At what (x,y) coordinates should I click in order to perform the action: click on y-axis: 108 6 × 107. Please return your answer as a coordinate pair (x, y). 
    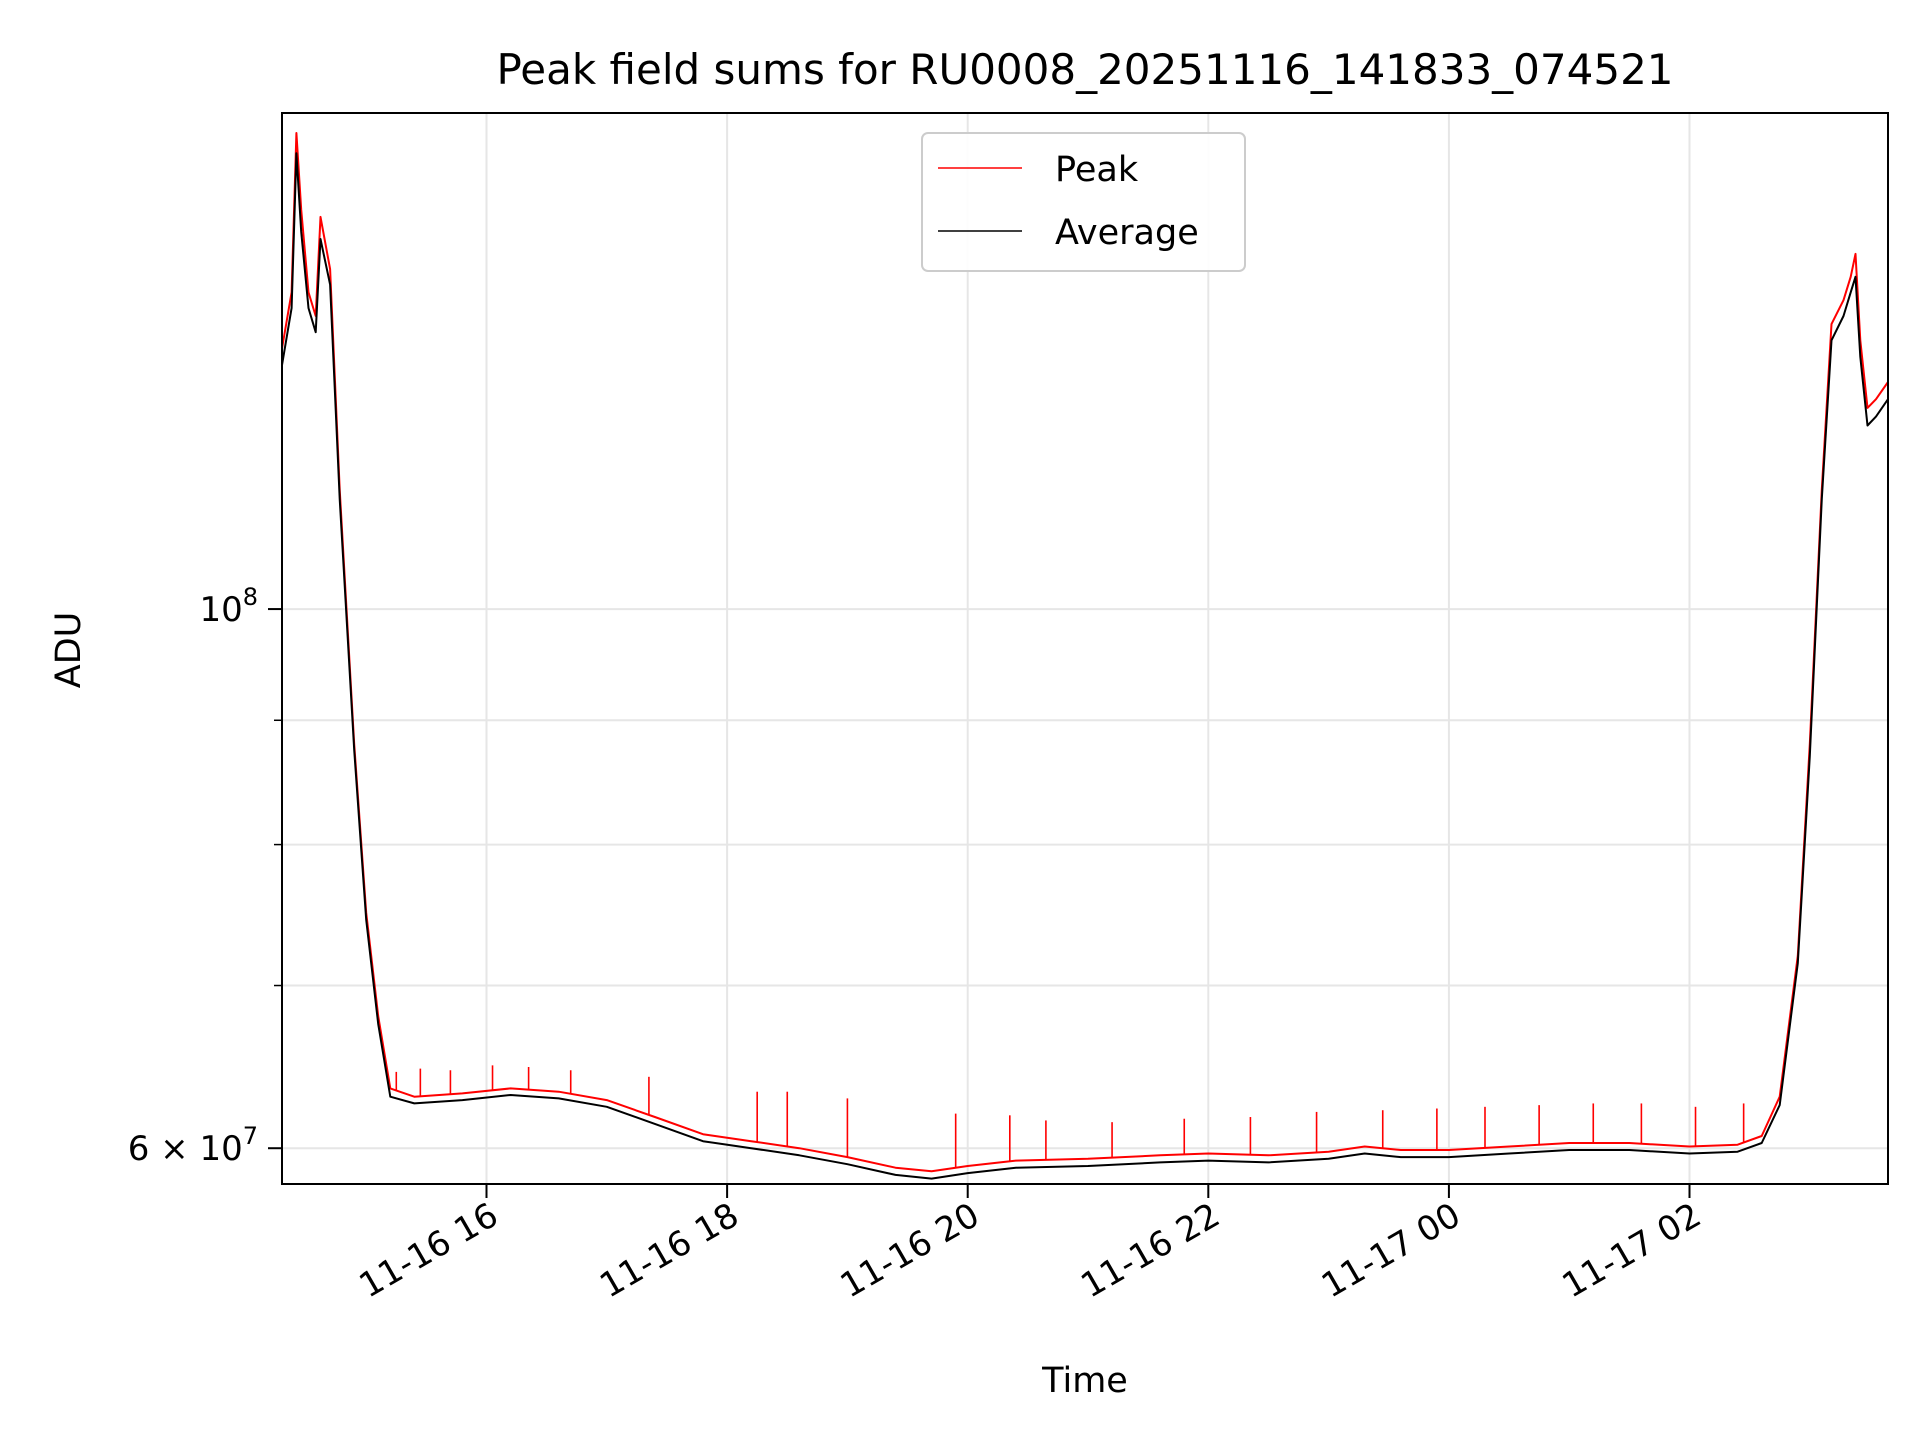
    Looking at the image, I should click on (205, 876).